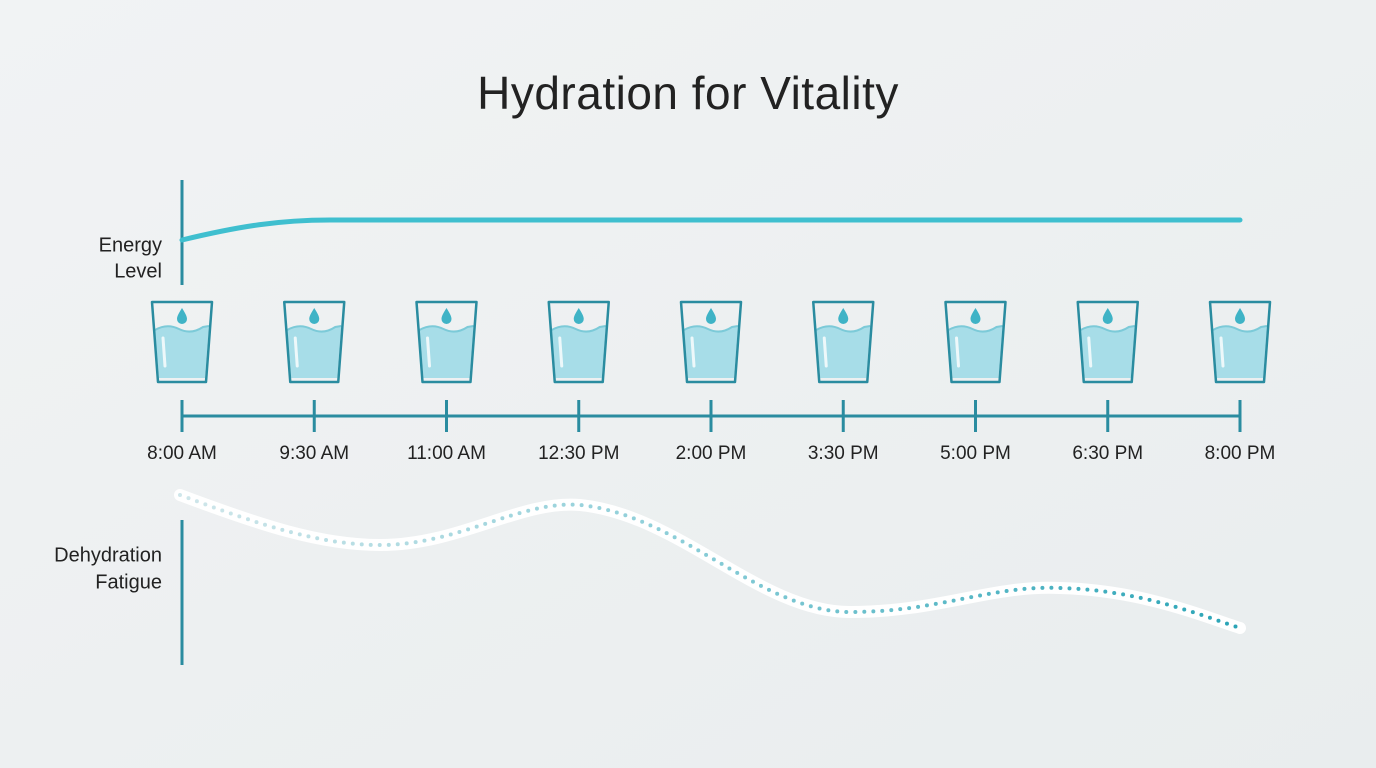 Image resolution: width=1376 pixels, height=768 pixels. I want to click on energy-label: Level, so click(138, 271).